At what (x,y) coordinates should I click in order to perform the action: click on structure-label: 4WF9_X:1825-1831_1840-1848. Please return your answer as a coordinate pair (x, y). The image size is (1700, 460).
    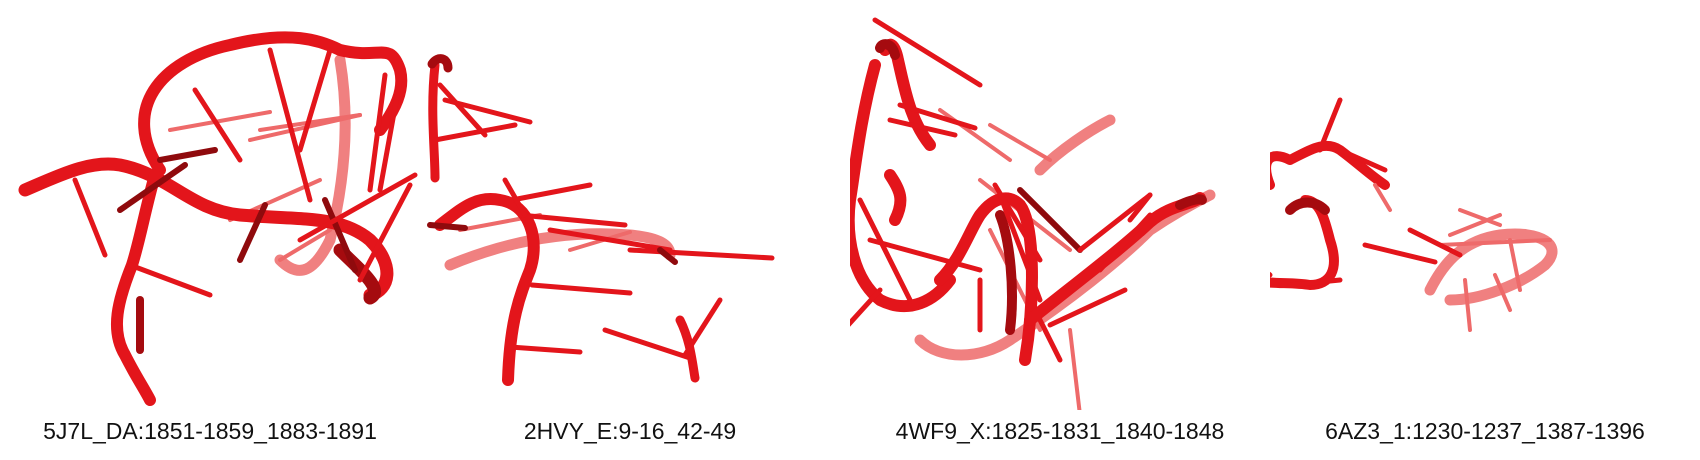
    Looking at the image, I should click on (1060, 431).